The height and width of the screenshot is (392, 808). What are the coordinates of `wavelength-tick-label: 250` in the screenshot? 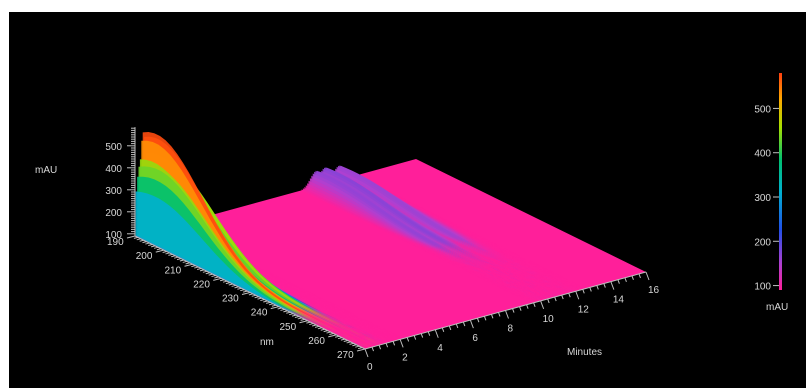 It's located at (288, 327).